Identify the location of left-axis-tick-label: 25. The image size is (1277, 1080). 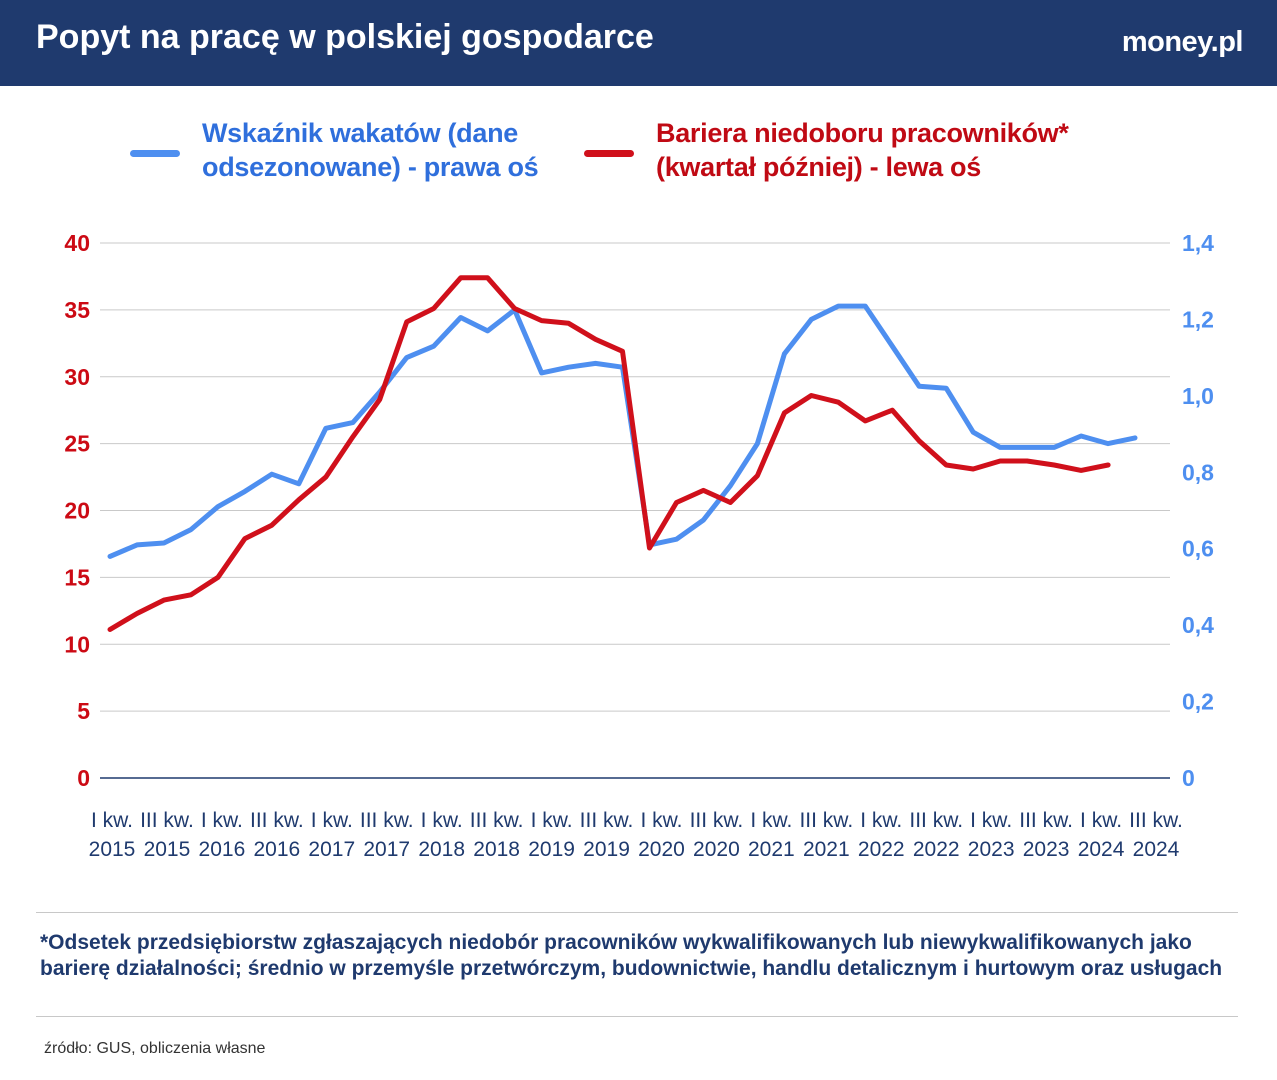
(77, 444).